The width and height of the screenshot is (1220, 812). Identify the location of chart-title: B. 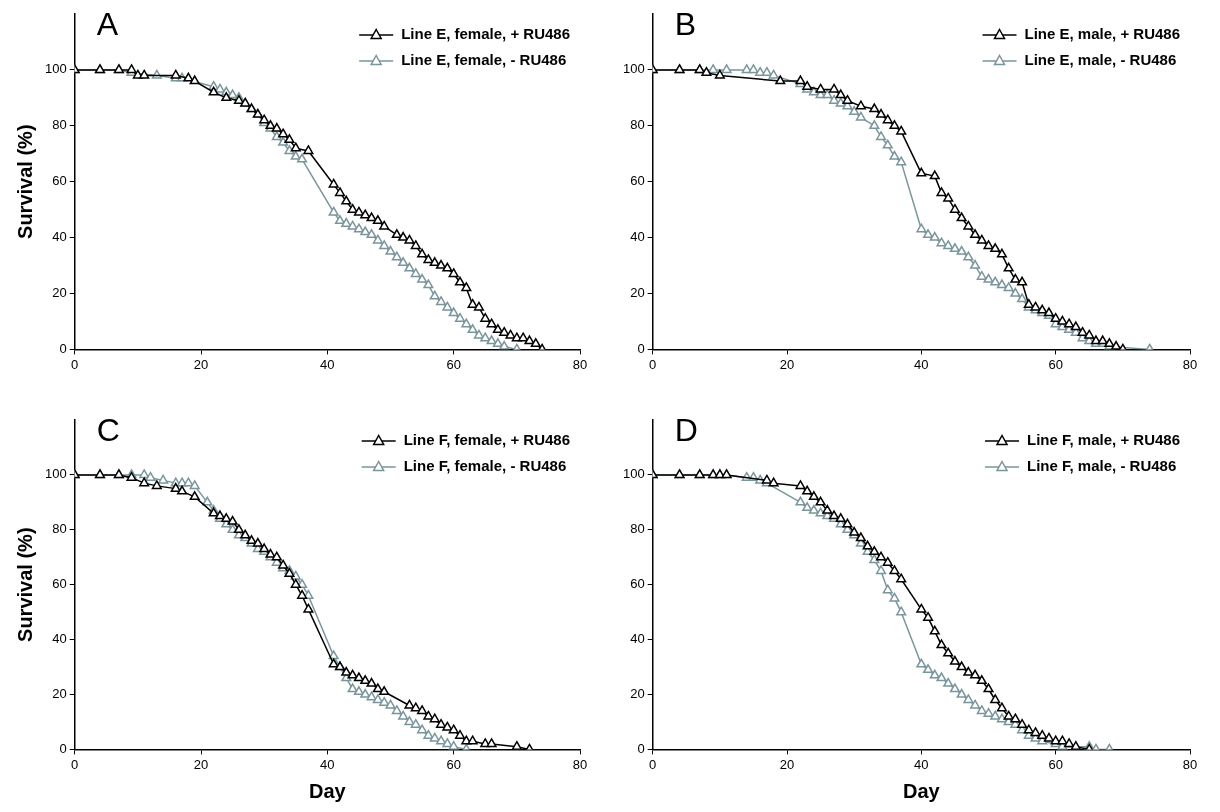
(685, 23).